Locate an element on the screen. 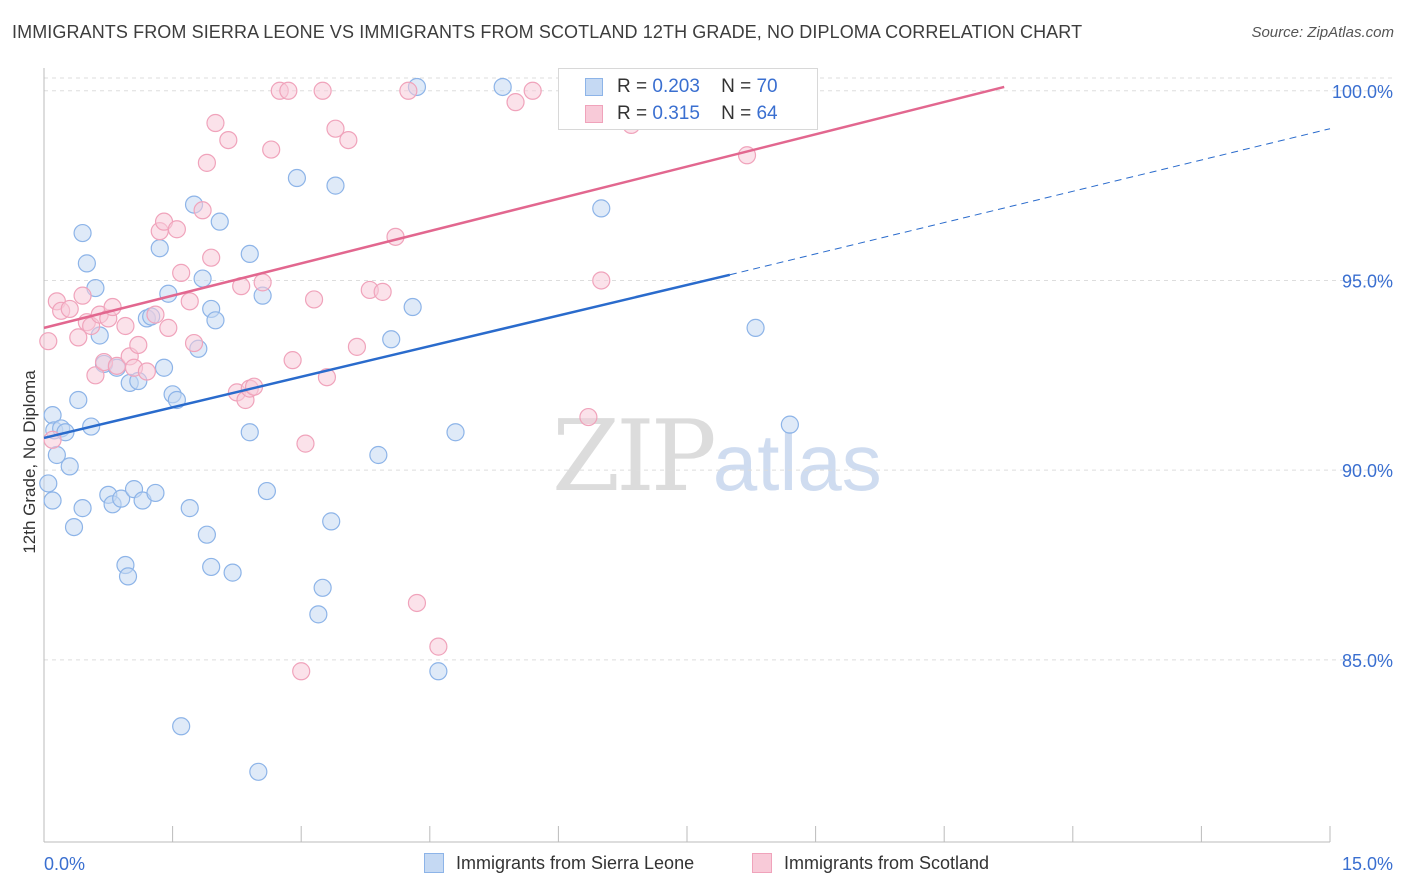 The image size is (1406, 892). correlation-legend: R = 0.203 N = 70 R = 0.315 N = 64 is located at coordinates (688, 99).